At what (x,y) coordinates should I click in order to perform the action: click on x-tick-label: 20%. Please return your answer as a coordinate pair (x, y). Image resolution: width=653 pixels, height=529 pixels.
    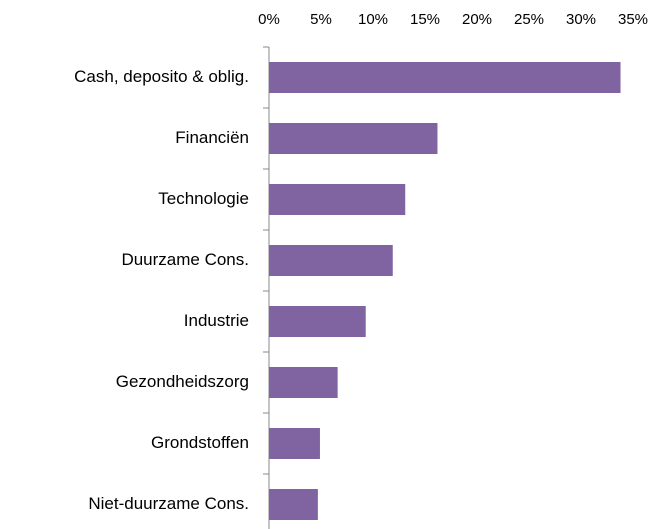
    Looking at the image, I should click on (477, 19).